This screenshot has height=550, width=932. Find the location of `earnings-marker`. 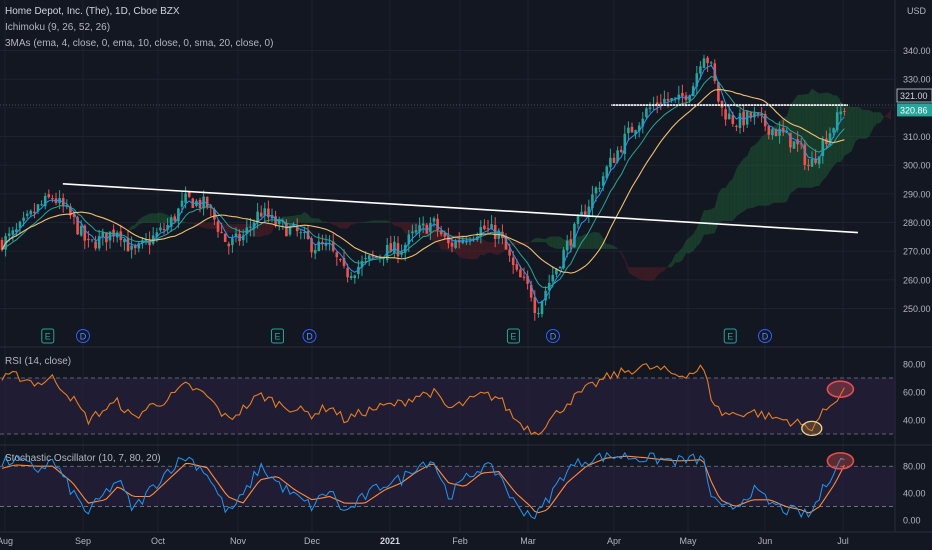

earnings-marker is located at coordinates (48, 336).